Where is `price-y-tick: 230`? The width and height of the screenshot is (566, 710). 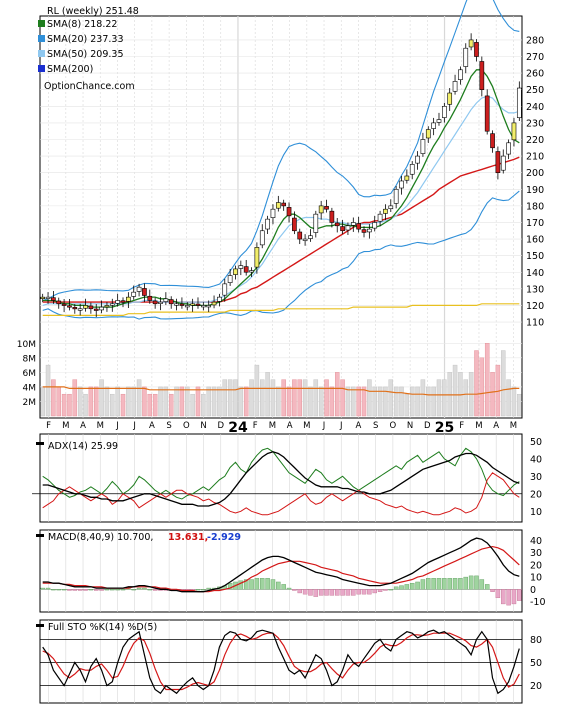 price-y-tick: 230 is located at coordinates (535, 123).